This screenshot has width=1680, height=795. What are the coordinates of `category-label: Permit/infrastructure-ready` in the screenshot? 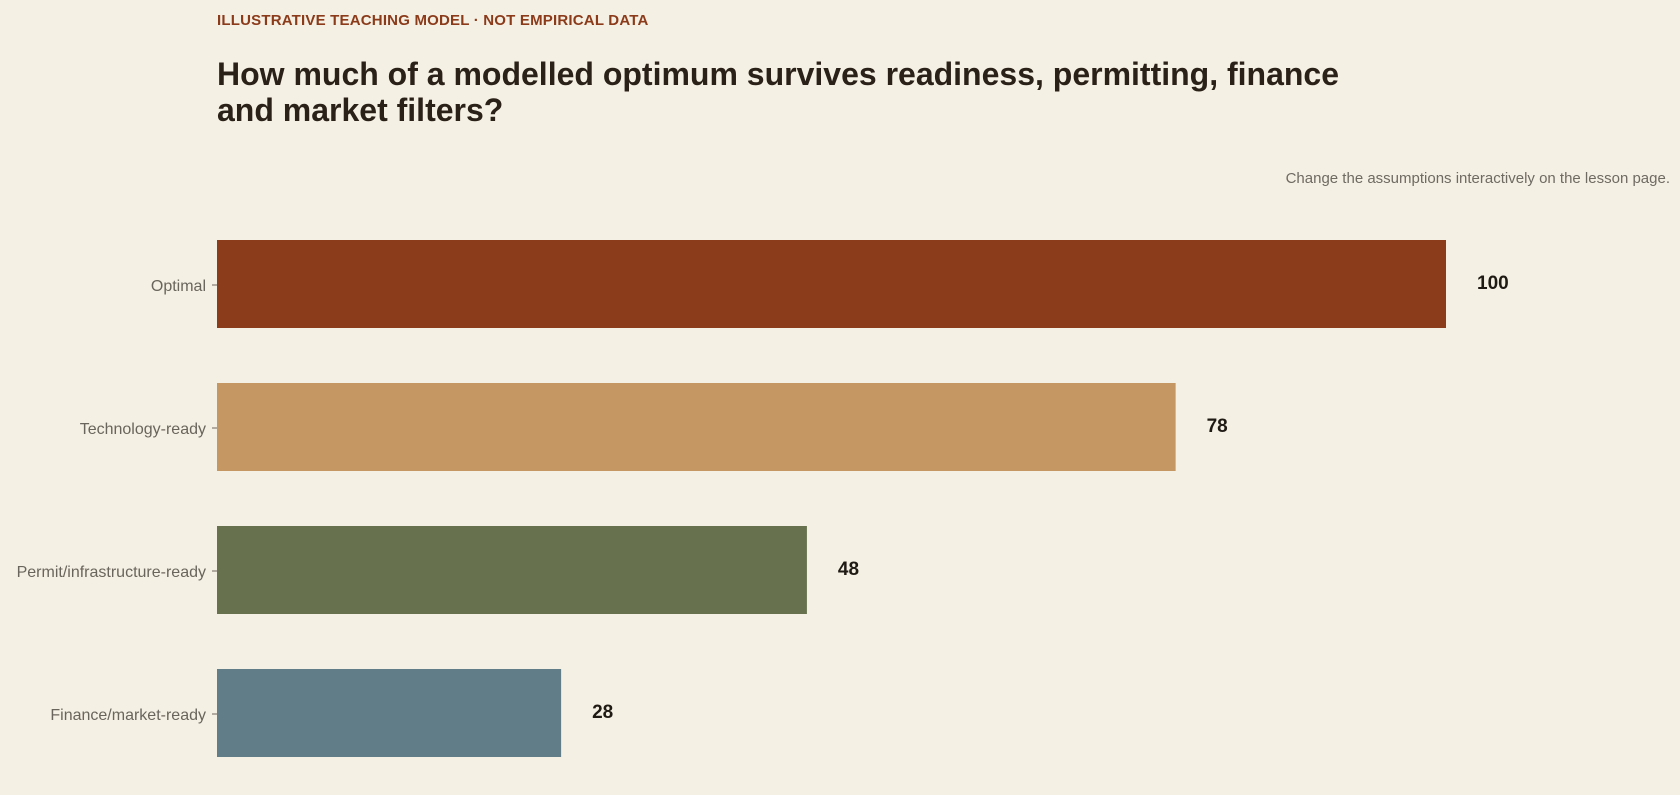 It's located at (111, 572).